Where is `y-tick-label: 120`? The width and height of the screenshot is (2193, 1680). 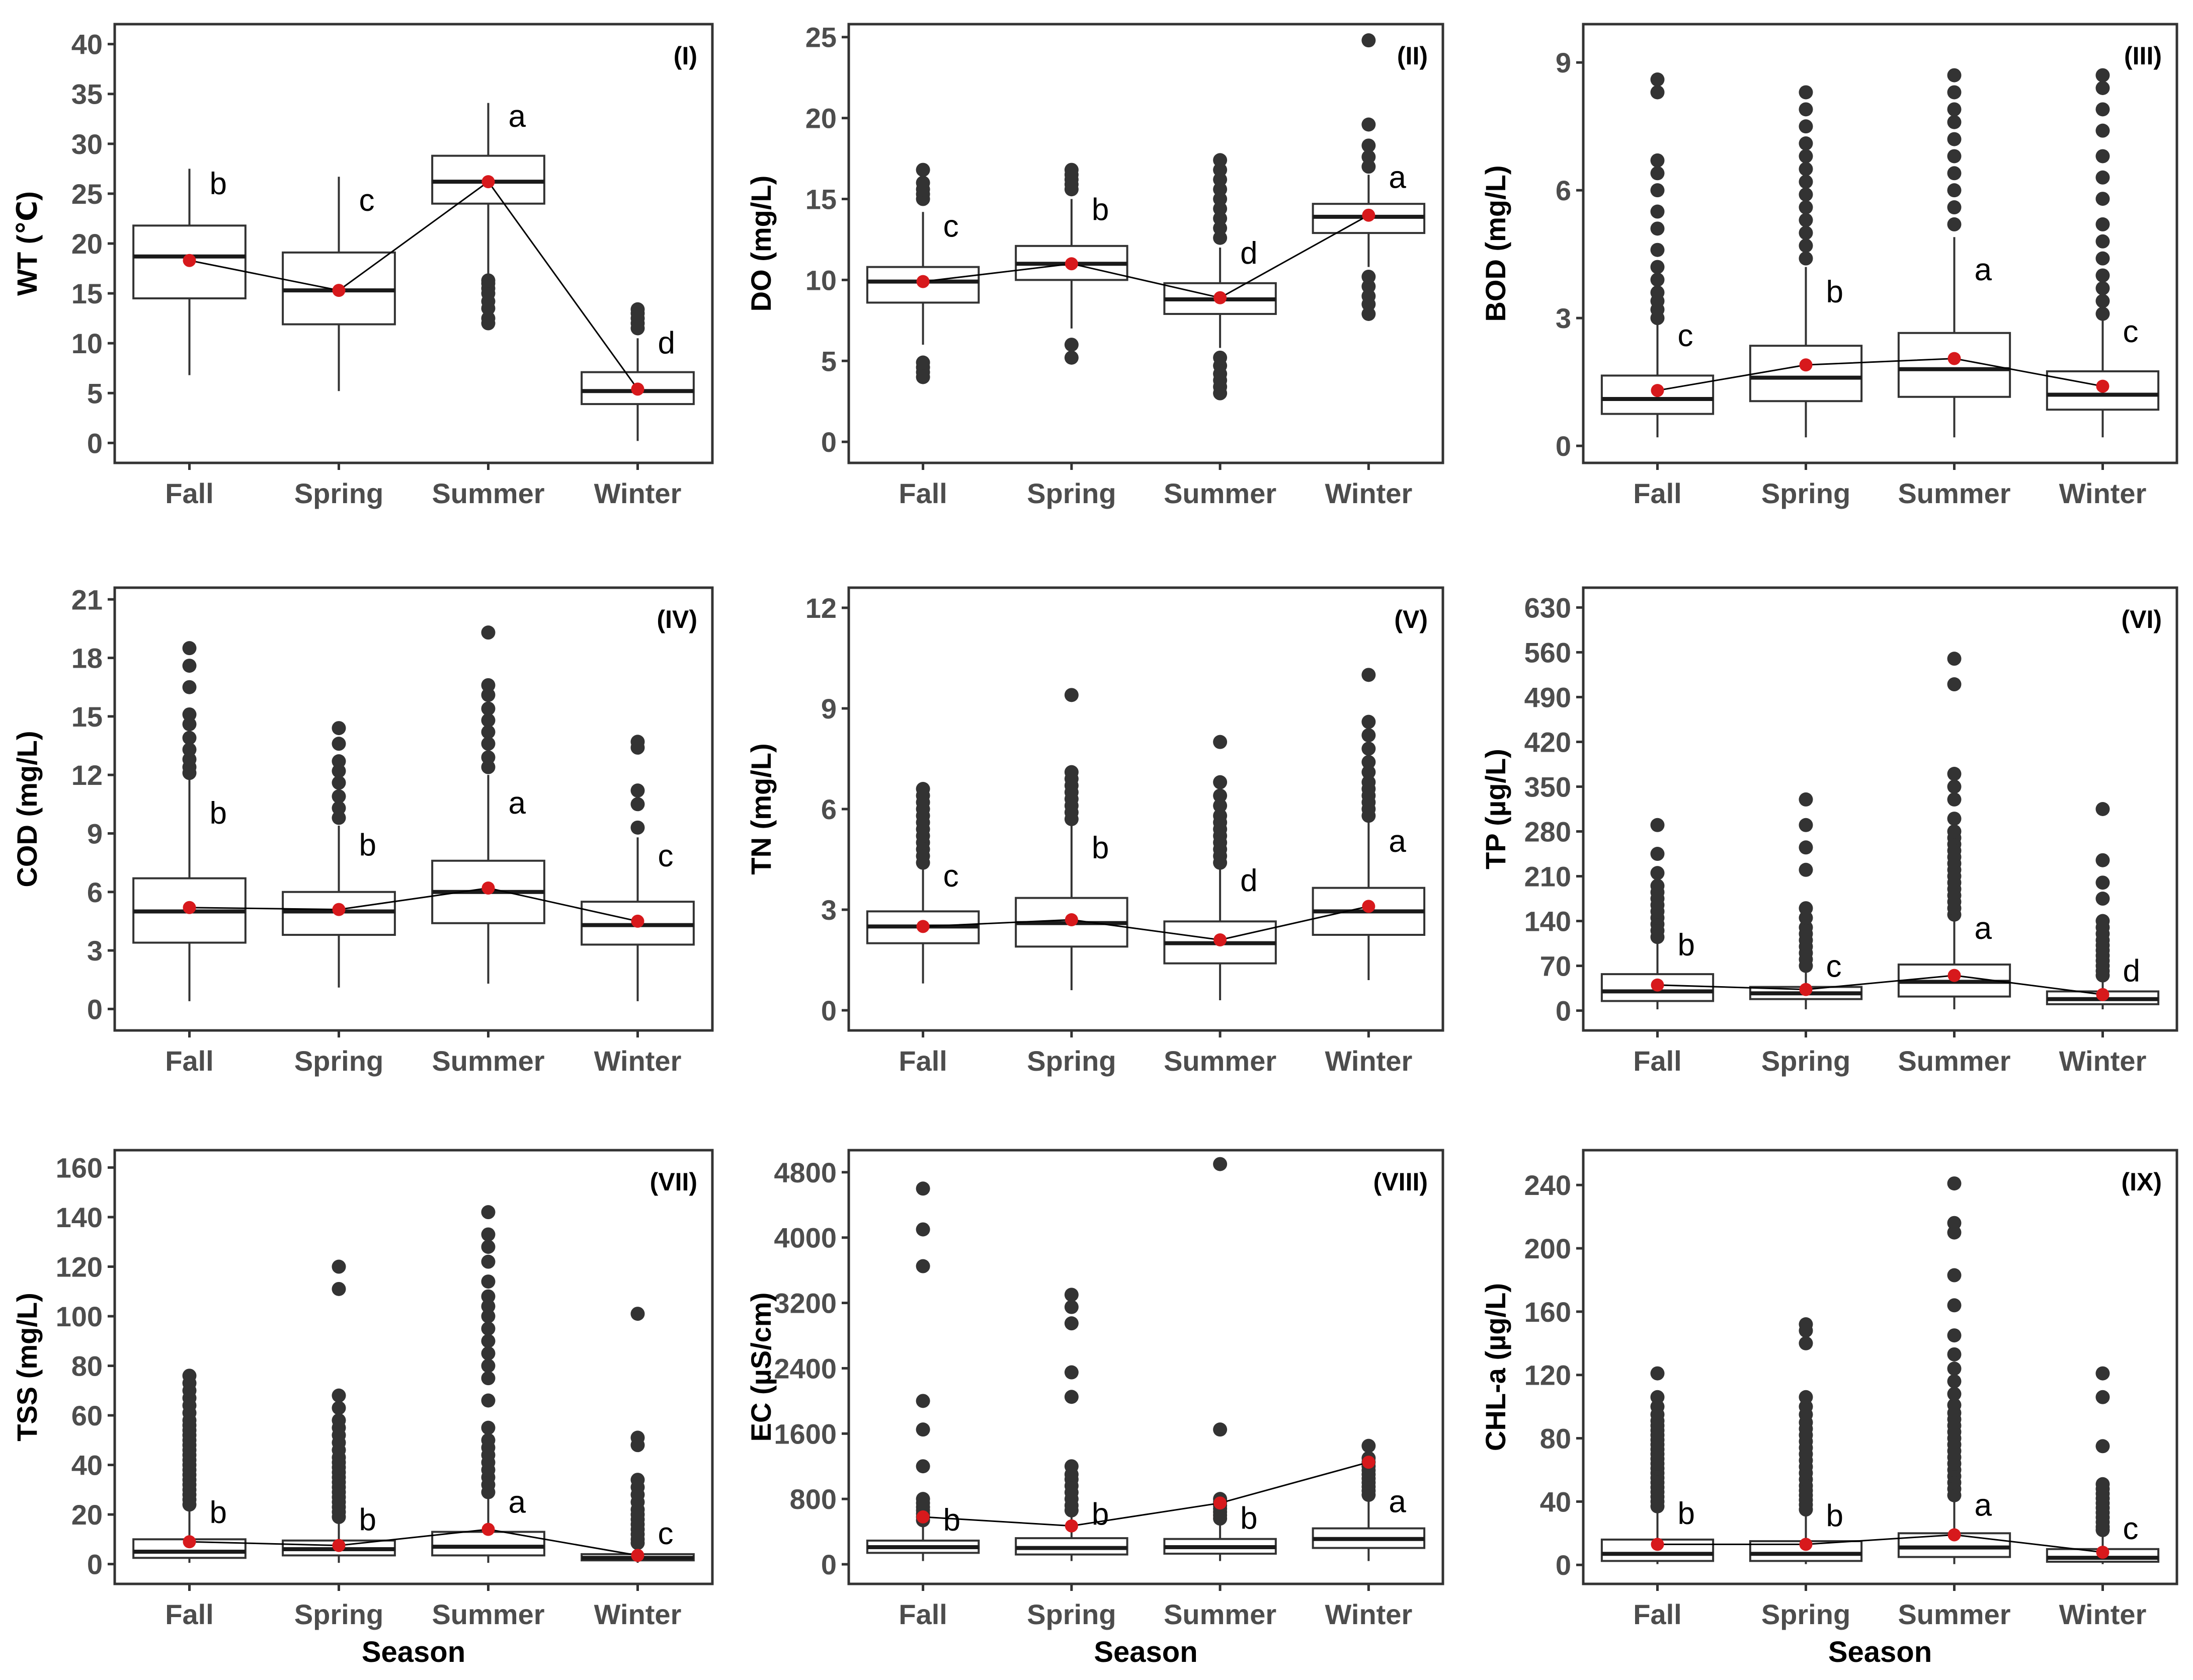 y-tick-label: 120 is located at coordinates (1548, 1375).